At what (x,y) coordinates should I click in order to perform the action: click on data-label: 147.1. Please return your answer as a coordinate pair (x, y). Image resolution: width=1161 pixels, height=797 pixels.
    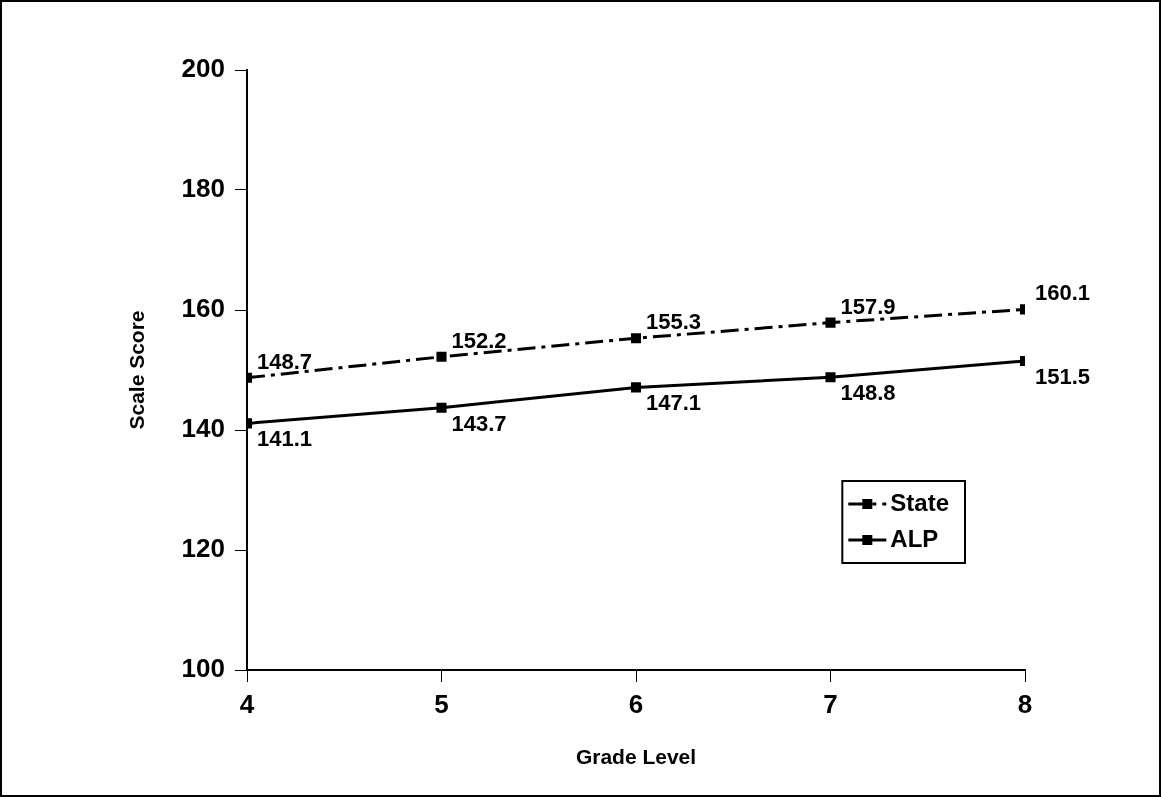
    Looking at the image, I should click on (674, 403).